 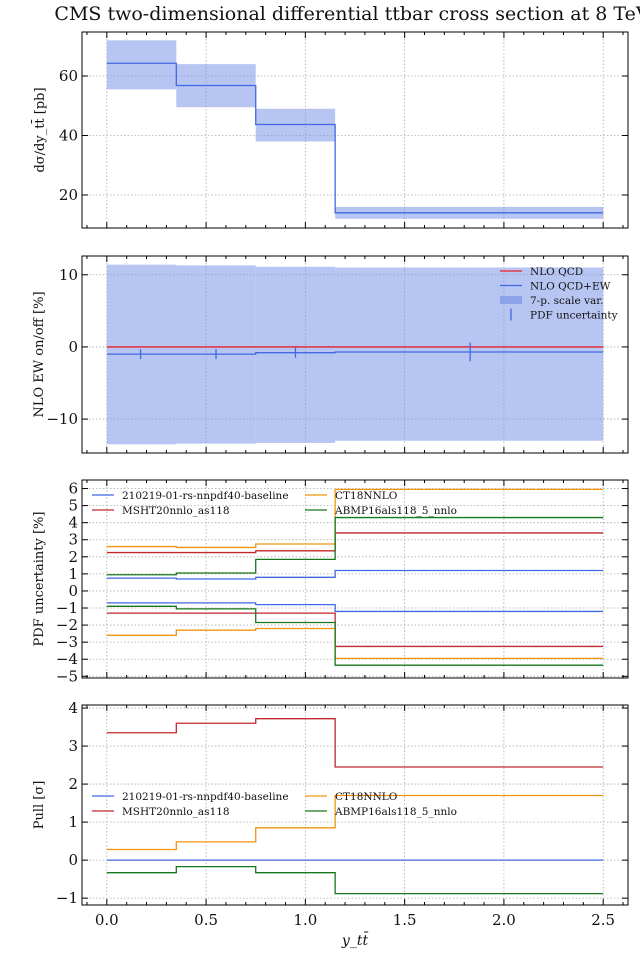 I want to click on x-tick-label: 2.0, so click(x=504, y=920).